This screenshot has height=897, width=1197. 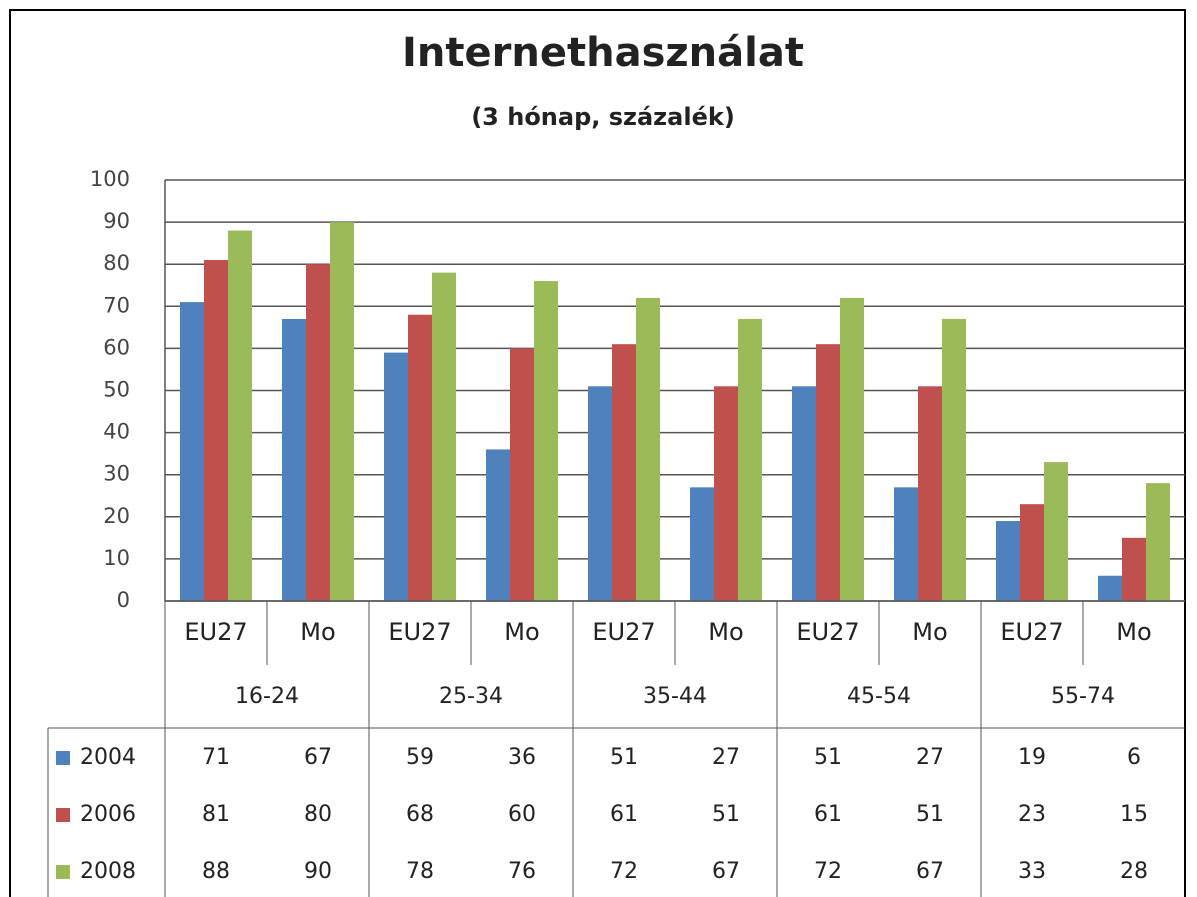 What do you see at coordinates (522, 814) in the screenshot?
I see `table-cell: 60` at bounding box center [522, 814].